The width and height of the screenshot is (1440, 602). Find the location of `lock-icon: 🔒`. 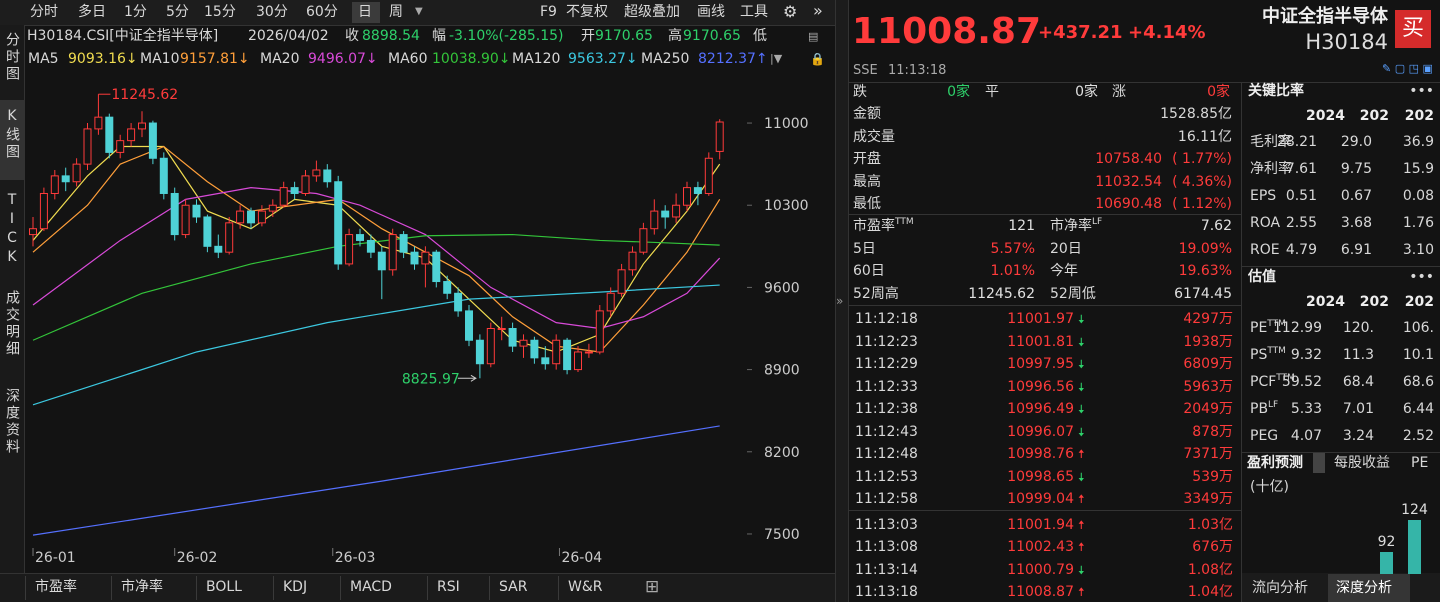

lock-icon: 🔒 is located at coordinates (817, 59).